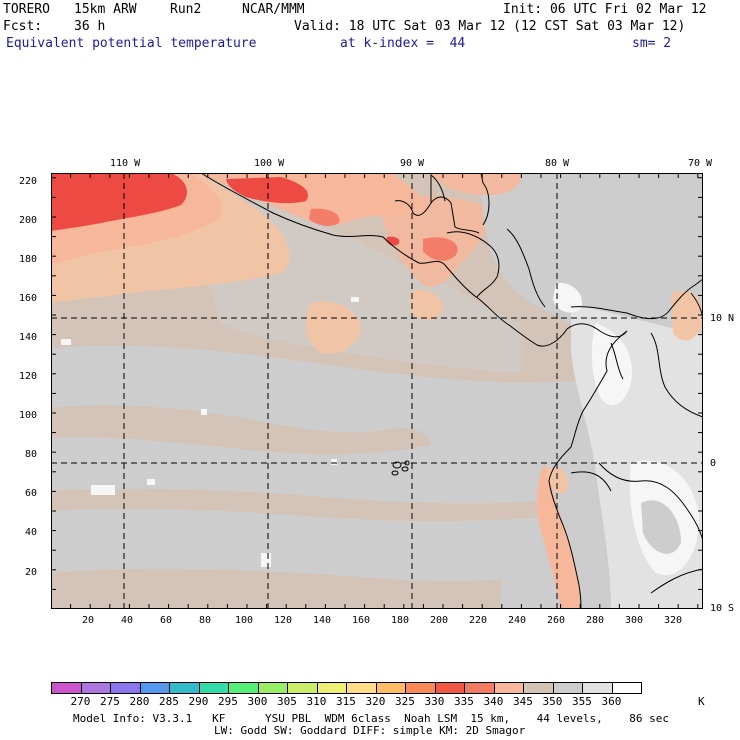 Image resolution: width=740 pixels, height=740 pixels. Describe the element at coordinates (131, 43) in the screenshot. I see `field-name: Equivalent potential temperature` at that location.